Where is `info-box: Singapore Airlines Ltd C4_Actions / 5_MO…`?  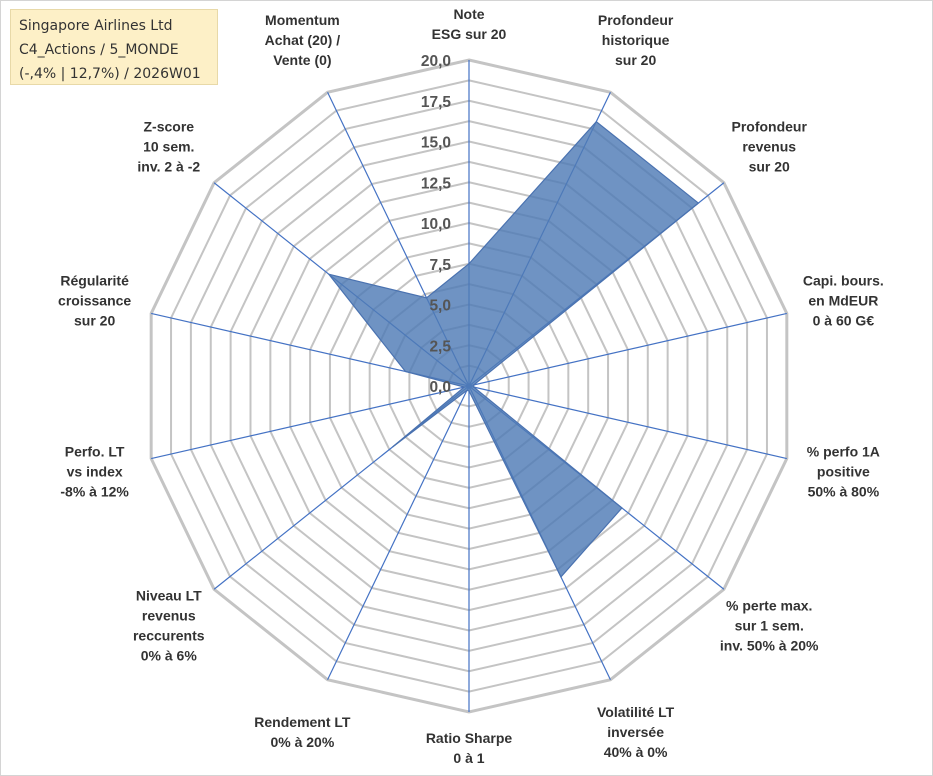
info-box: Singapore Airlines Ltd C4_Actions / 5_MO… is located at coordinates (114, 47).